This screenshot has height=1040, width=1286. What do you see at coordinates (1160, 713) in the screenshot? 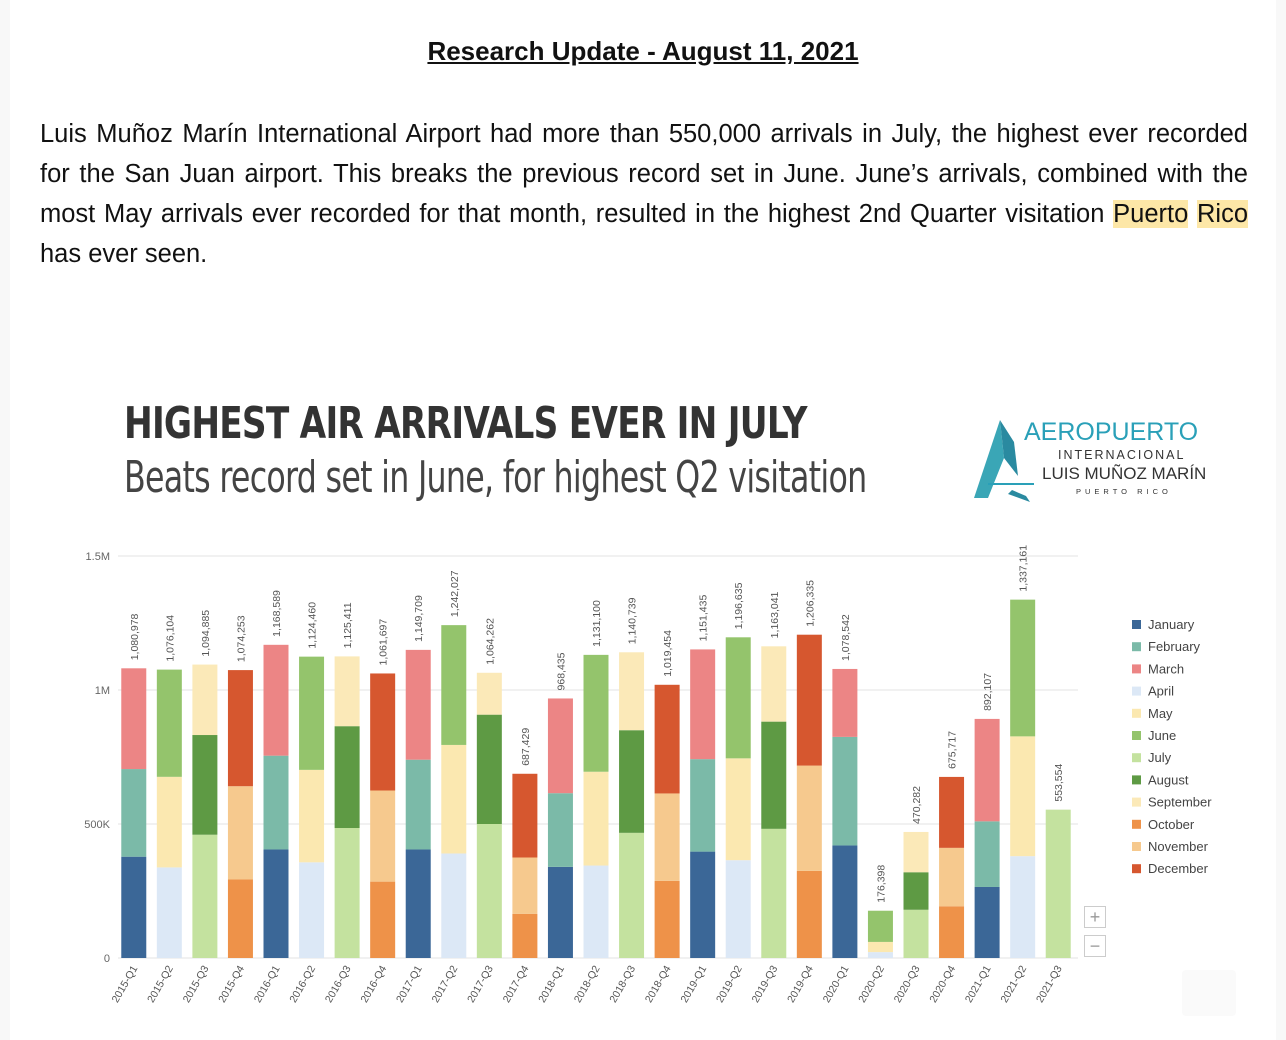
I see `legend-label: May` at bounding box center [1160, 713].